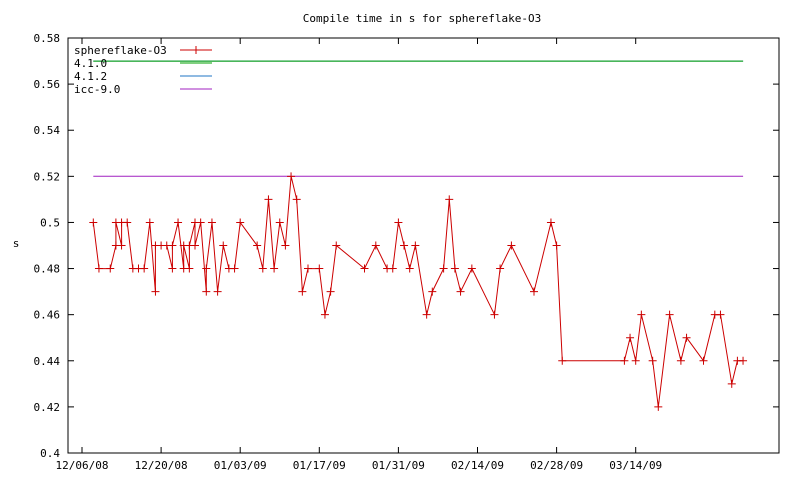  What do you see at coordinates (240, 465) in the screenshot?
I see `x-tick-label: 01/03/09` at bounding box center [240, 465].